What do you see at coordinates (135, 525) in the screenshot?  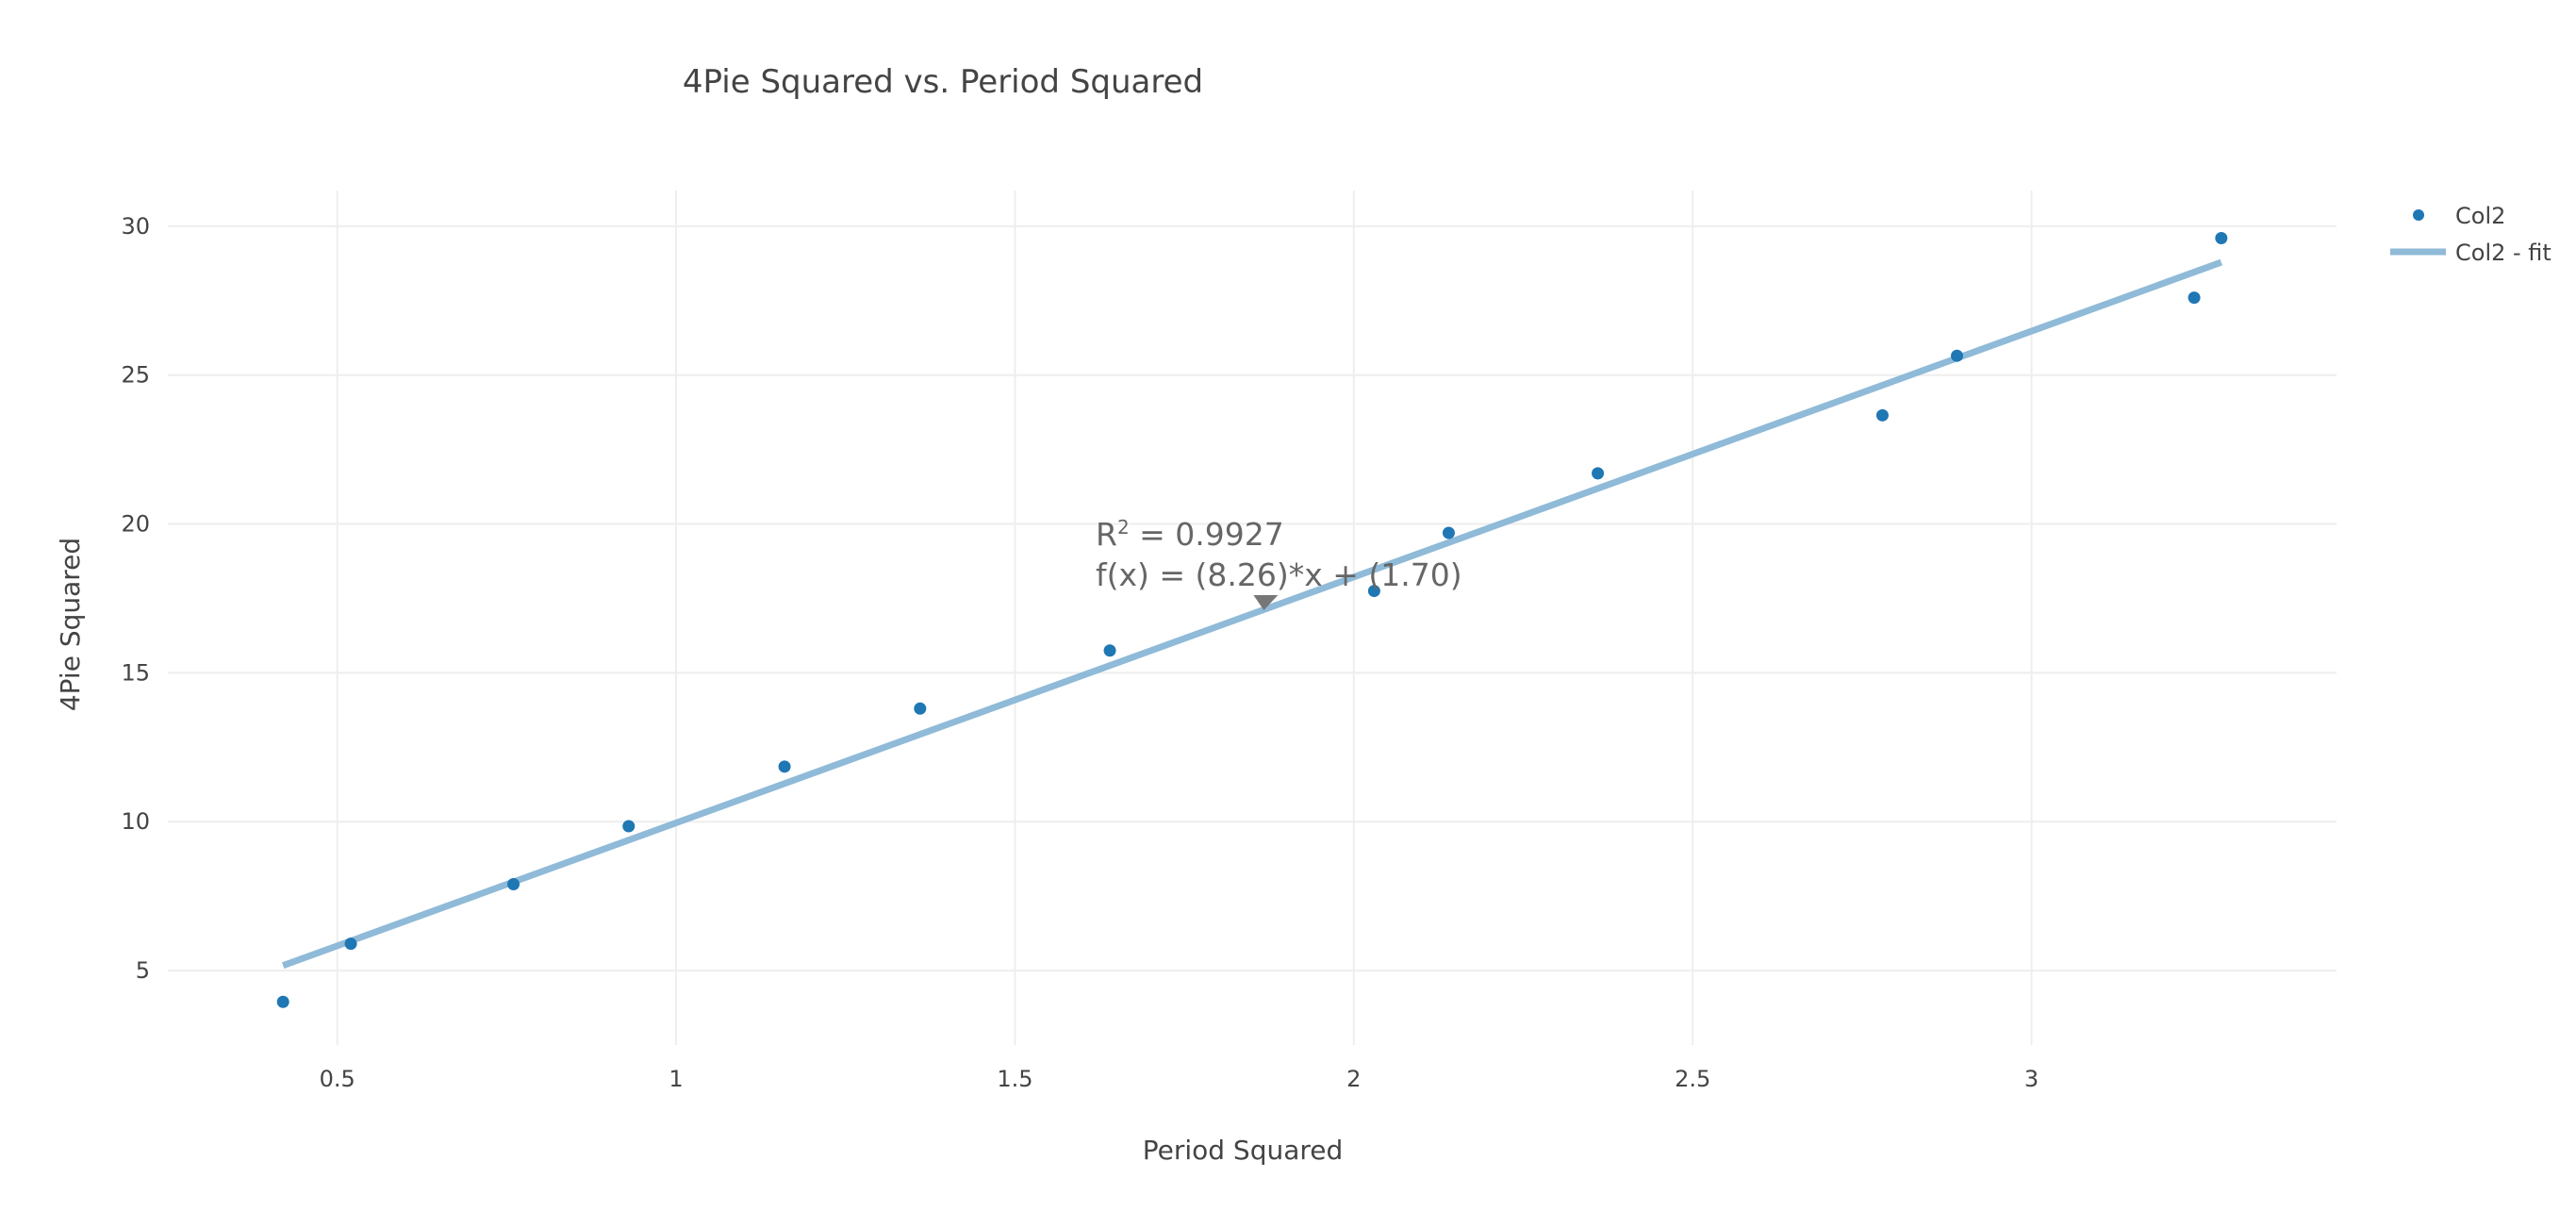 I see `y-tick-label: 20` at bounding box center [135, 525].